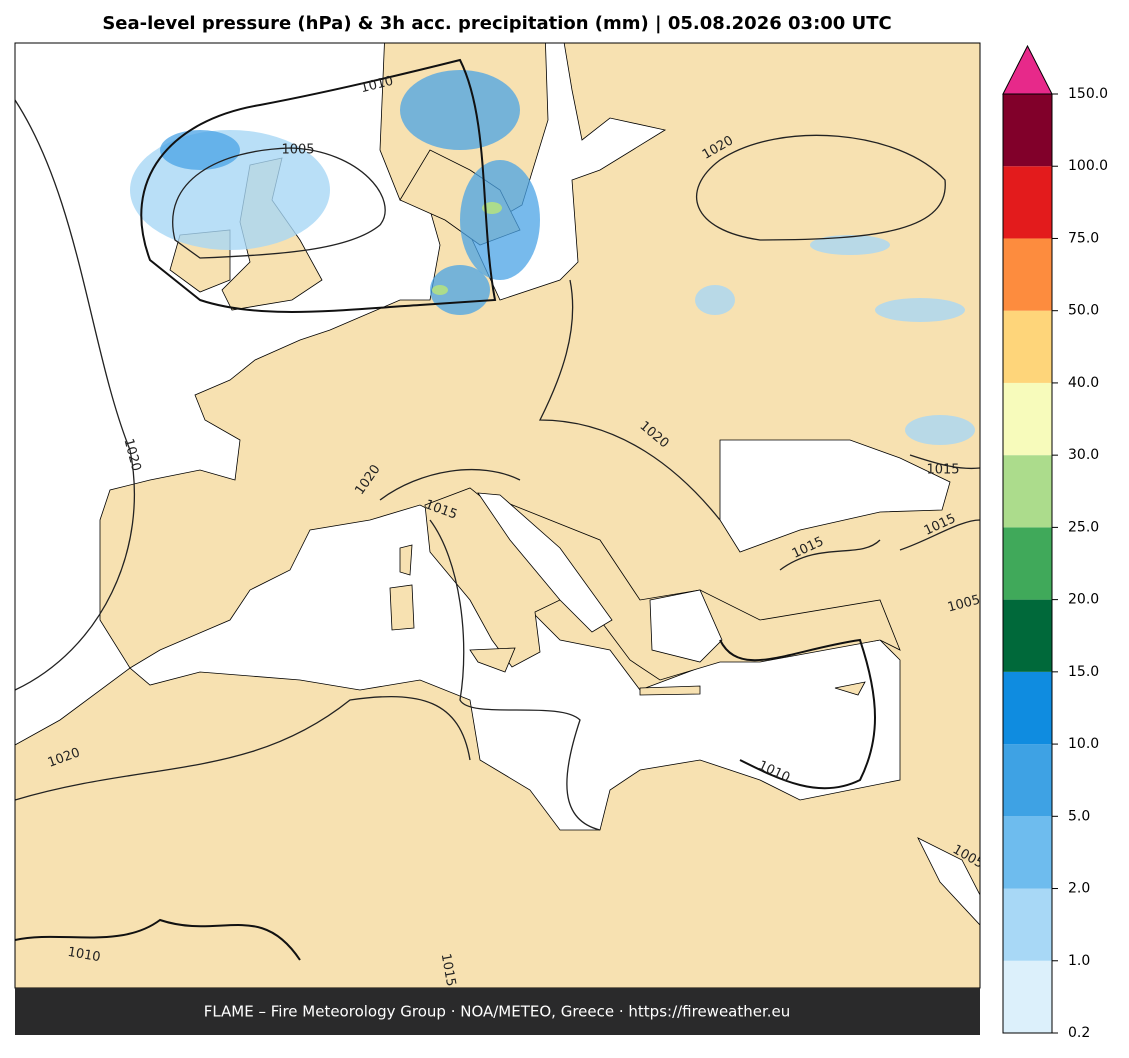  I want to click on colorbar-tick-label: 0.2, so click(1079, 1033).